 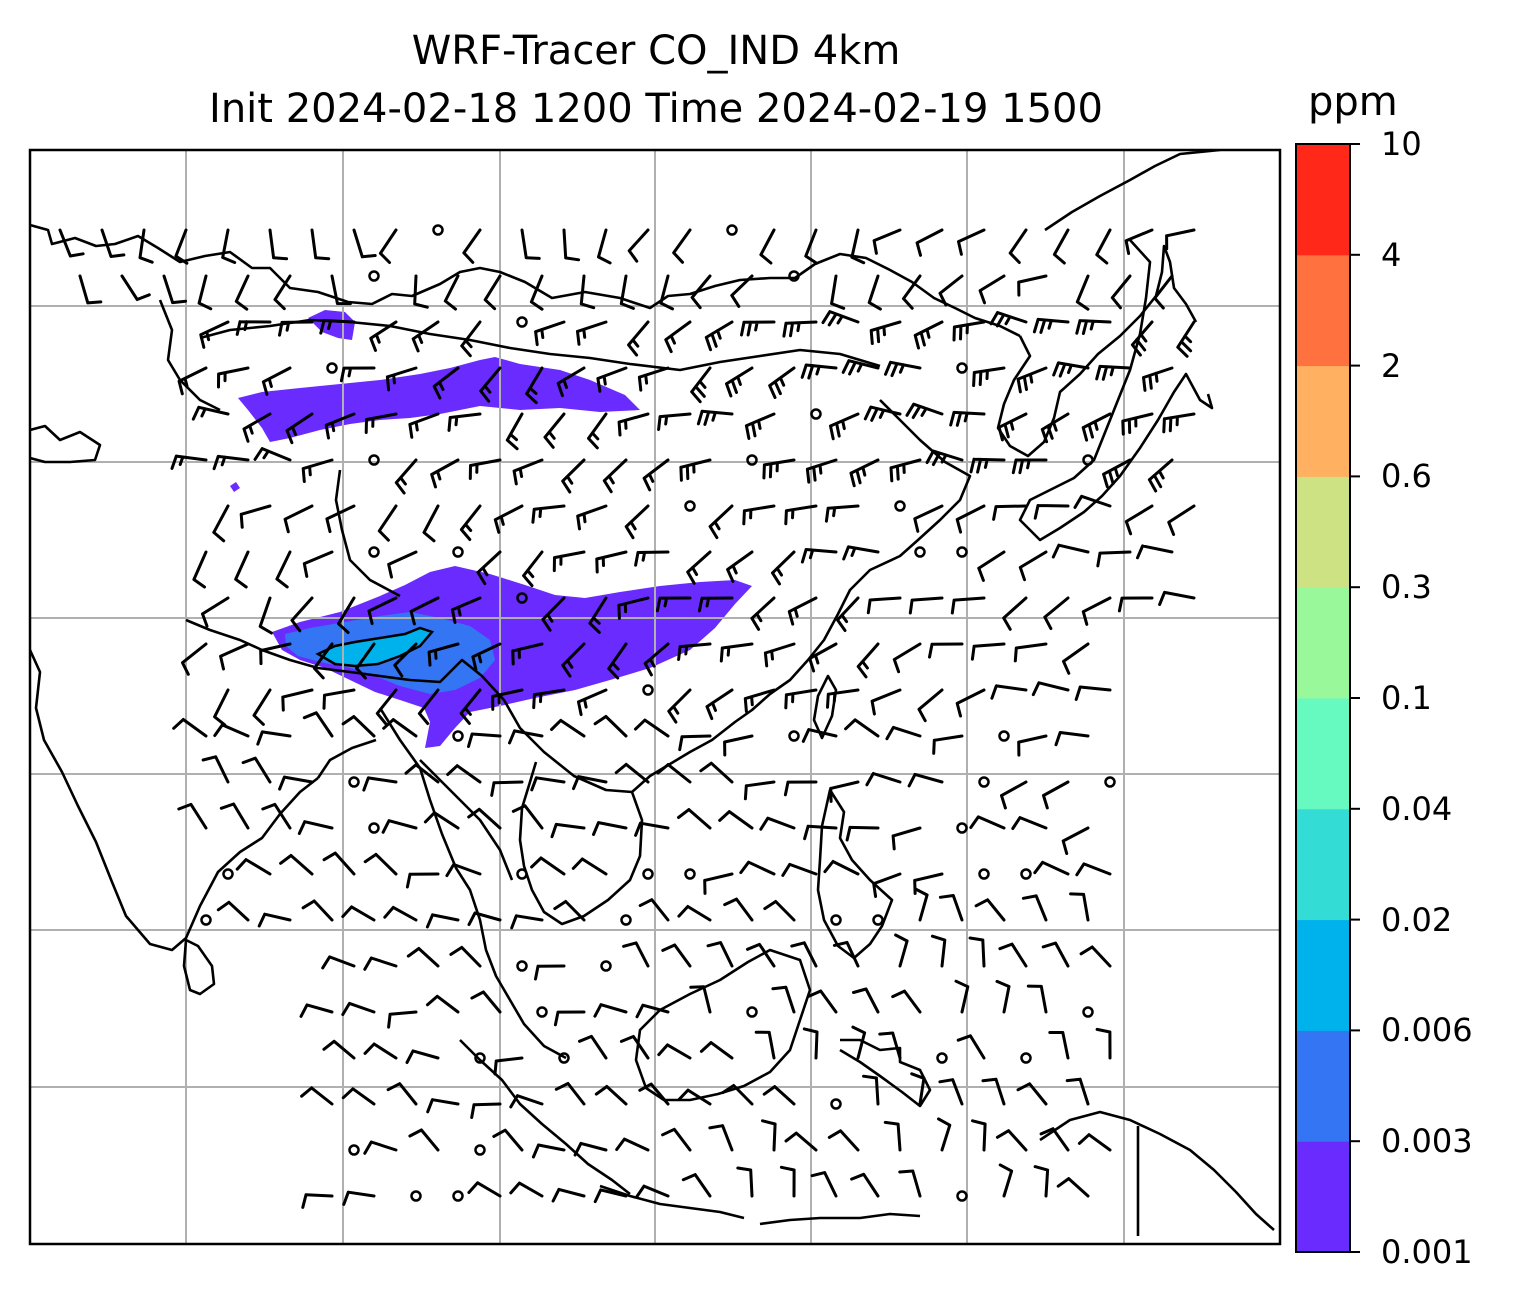 What do you see at coordinates (801, 596) in the screenshot?
I see `coastline-china-east` at bounding box center [801, 596].